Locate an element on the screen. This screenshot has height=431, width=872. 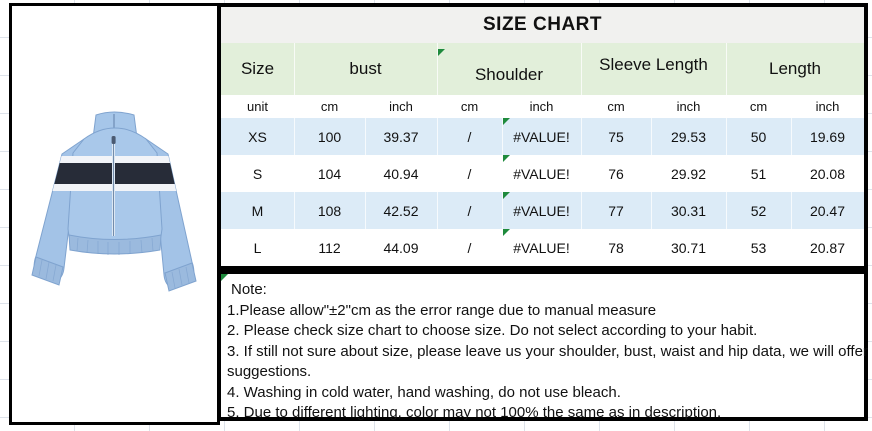
header-sleeve-length: Sleeve Length is located at coordinates (653, 69).